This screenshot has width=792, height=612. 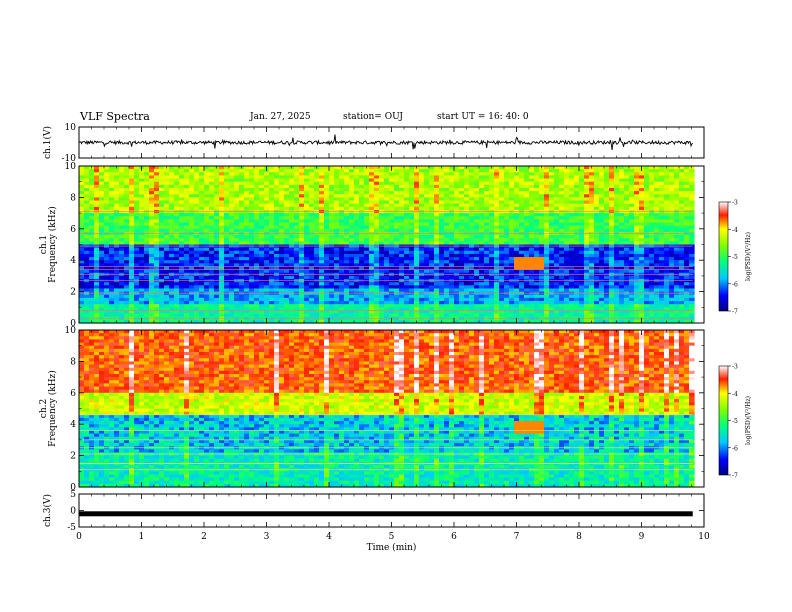 I want to click on date-label: Jan. 27, 2025, so click(x=280, y=117).